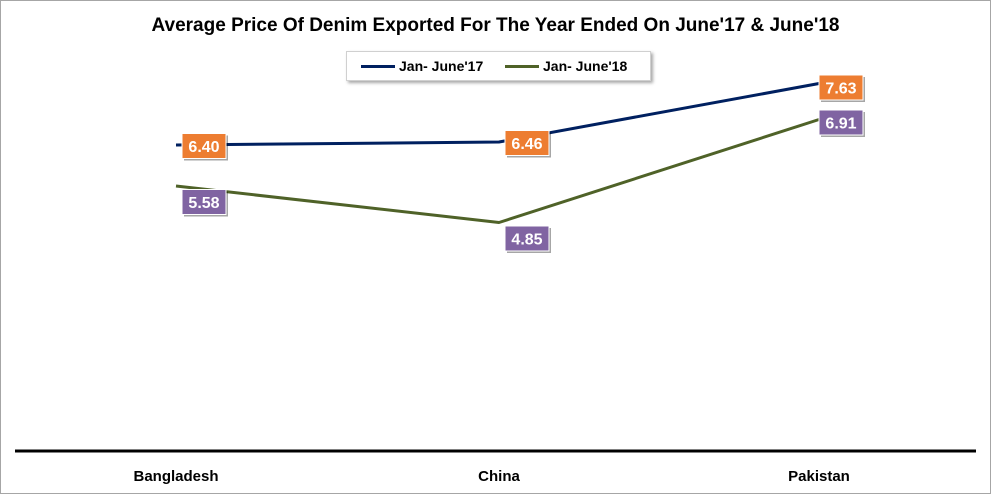 The height and width of the screenshot is (494, 991). I want to click on data-label-box-jan-june-18-china, so click(527, 238).